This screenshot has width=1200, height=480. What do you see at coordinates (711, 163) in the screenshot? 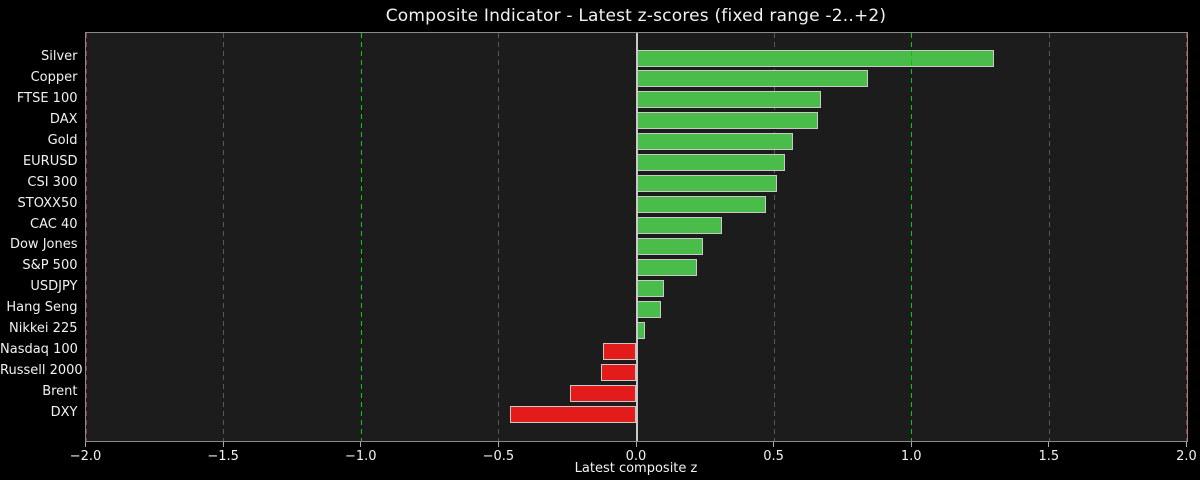
I see `bar-eurusd` at bounding box center [711, 163].